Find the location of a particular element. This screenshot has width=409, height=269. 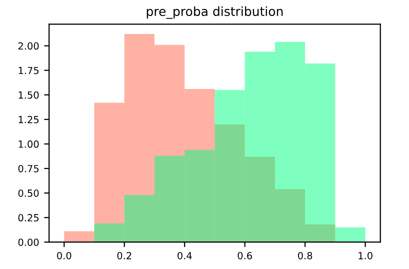

chart-title: pre_proba distribution is located at coordinates (214, 12).